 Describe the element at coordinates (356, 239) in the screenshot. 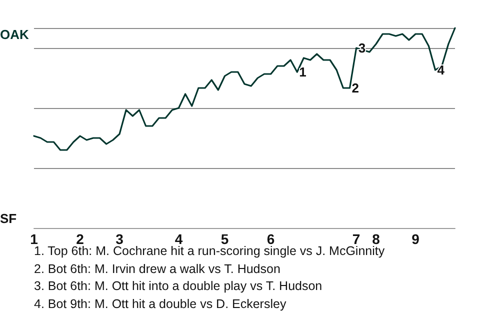

I see `x-tick-label: 7` at that location.